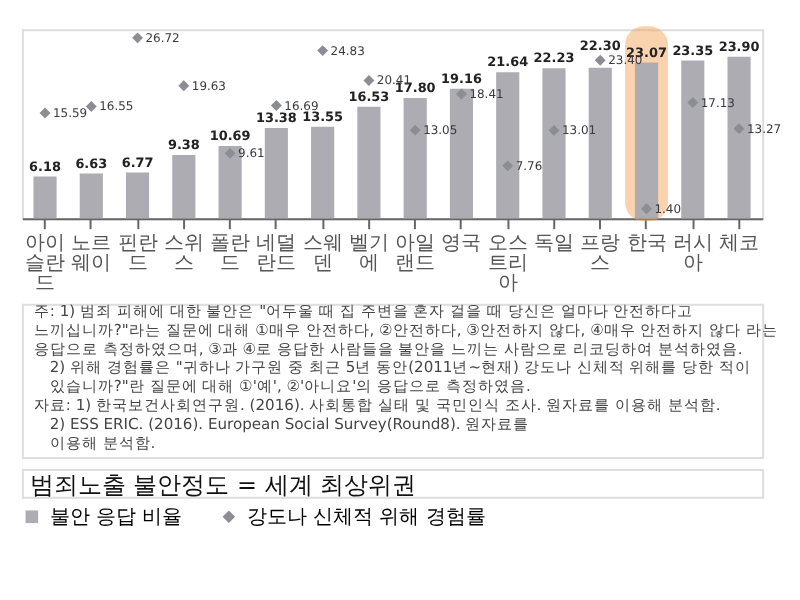 The image size is (800, 600). What do you see at coordinates (646, 244) in the screenshot?
I see `x-tick-label: 한국` at bounding box center [646, 244].